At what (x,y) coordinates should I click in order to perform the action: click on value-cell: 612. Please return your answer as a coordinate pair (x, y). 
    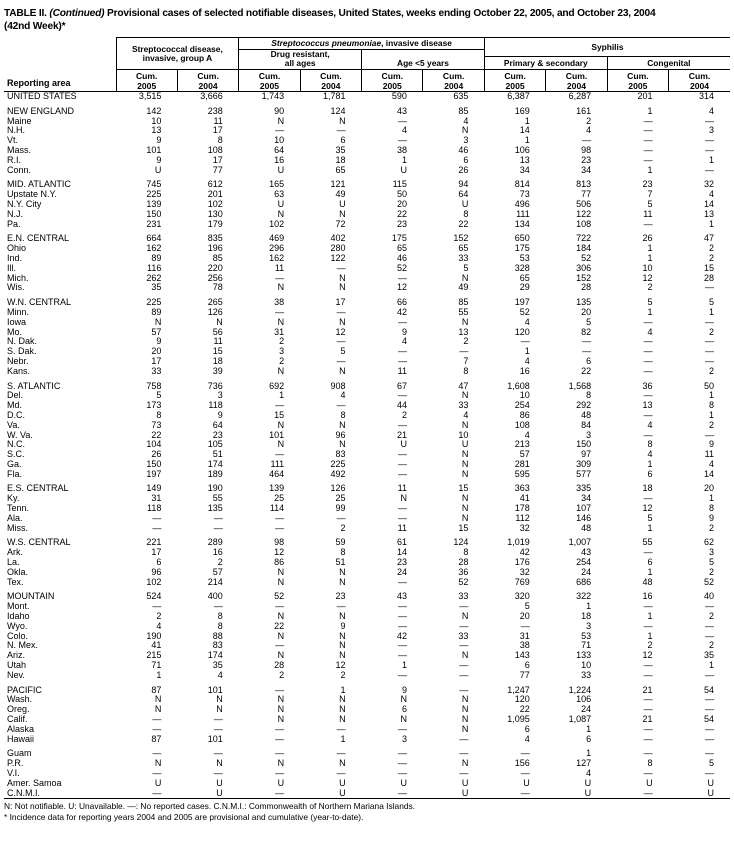
    Looking at the image, I should click on (215, 184).